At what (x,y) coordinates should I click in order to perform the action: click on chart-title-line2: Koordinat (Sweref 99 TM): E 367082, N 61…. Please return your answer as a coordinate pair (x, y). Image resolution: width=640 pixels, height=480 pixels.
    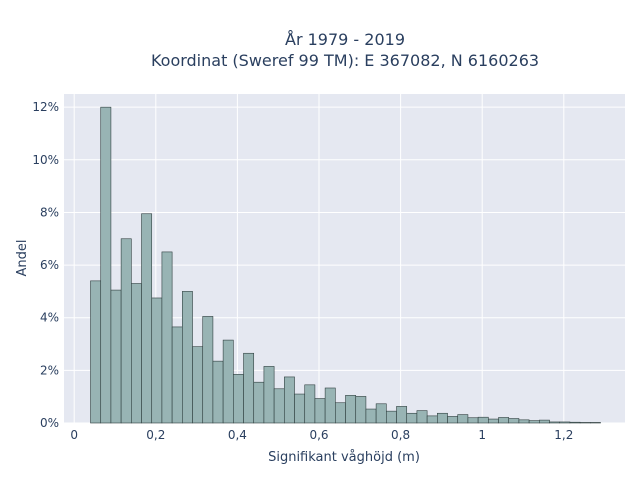
    Looking at the image, I should click on (345, 60).